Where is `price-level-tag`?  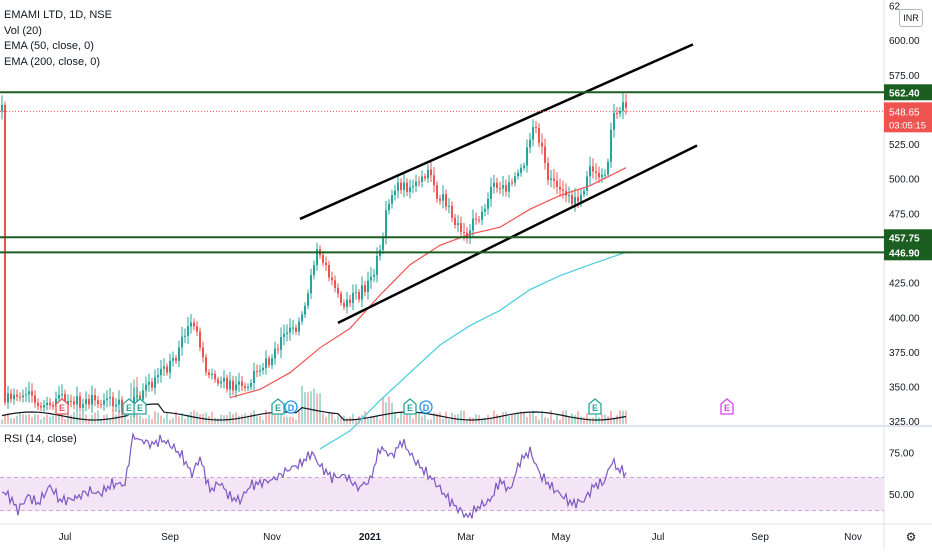 price-level-tag is located at coordinates (908, 252).